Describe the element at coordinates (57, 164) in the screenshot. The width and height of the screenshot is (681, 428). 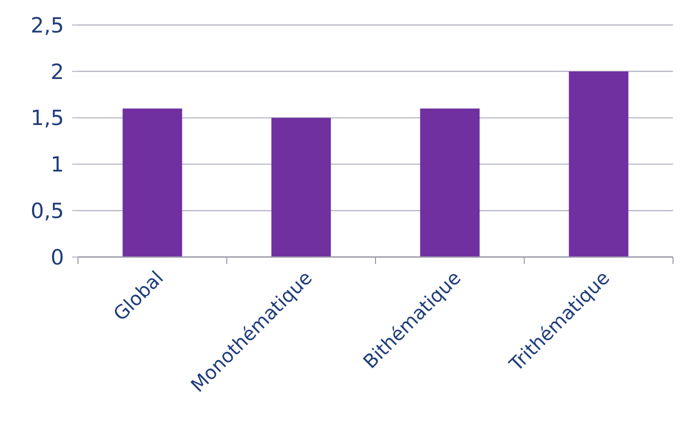
I see `y-tick-label: 1` at that location.